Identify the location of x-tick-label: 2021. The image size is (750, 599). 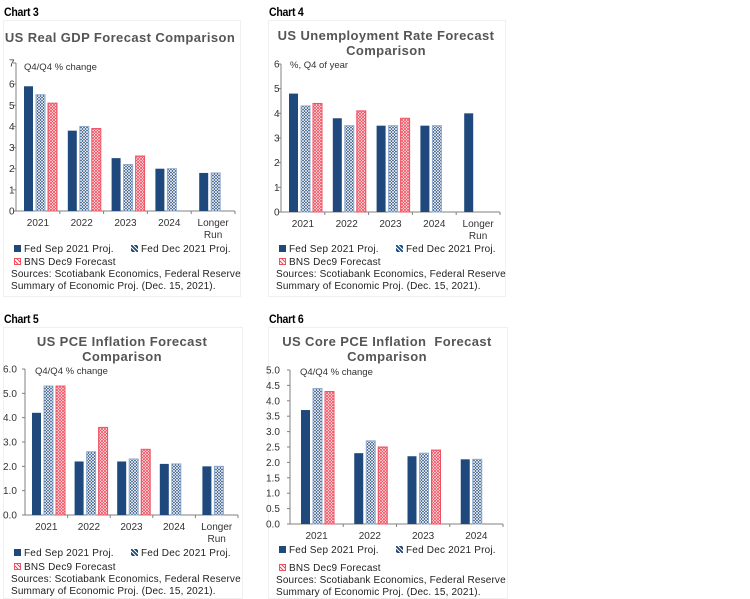
(303, 224).